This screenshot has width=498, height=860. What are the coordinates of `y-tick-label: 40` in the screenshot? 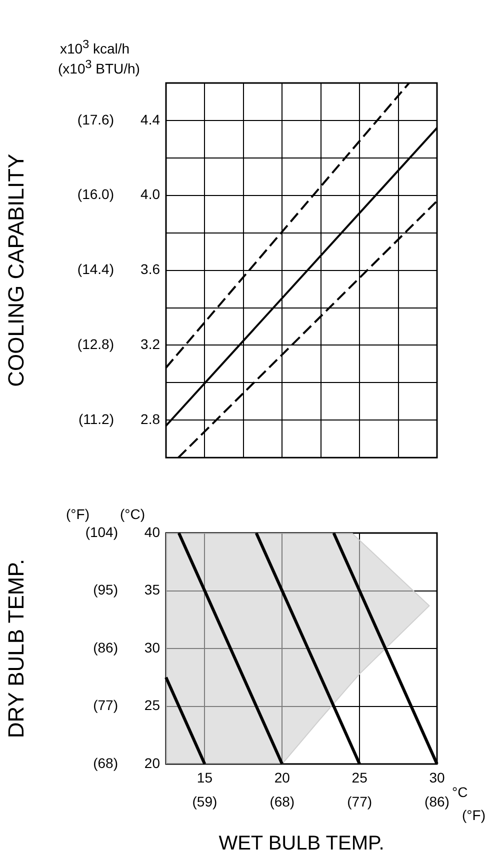 It's located at (152, 532).